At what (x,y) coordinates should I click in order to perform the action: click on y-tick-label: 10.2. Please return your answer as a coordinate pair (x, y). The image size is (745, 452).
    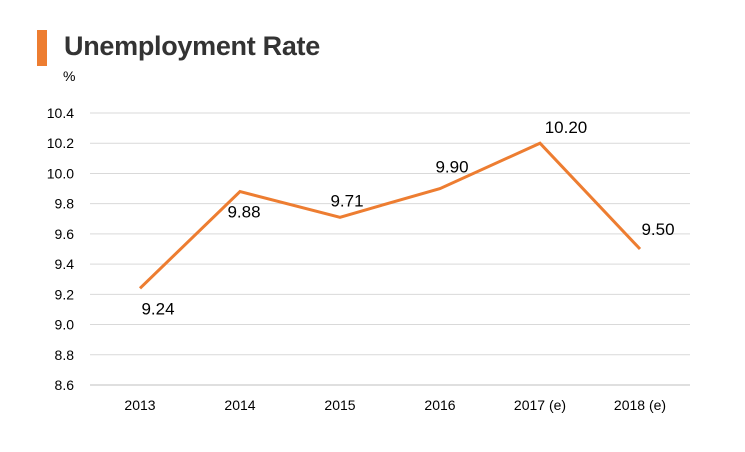
    Looking at the image, I should click on (60, 143).